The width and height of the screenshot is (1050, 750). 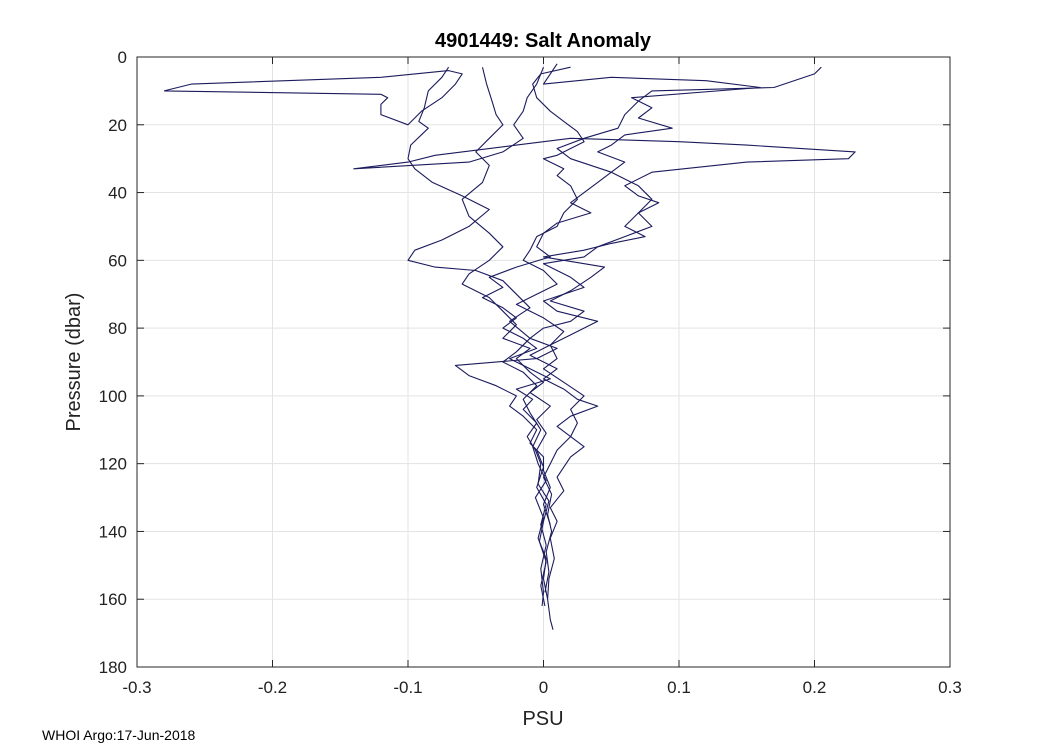 I want to click on x-axis-label: PSU, so click(x=542, y=719).